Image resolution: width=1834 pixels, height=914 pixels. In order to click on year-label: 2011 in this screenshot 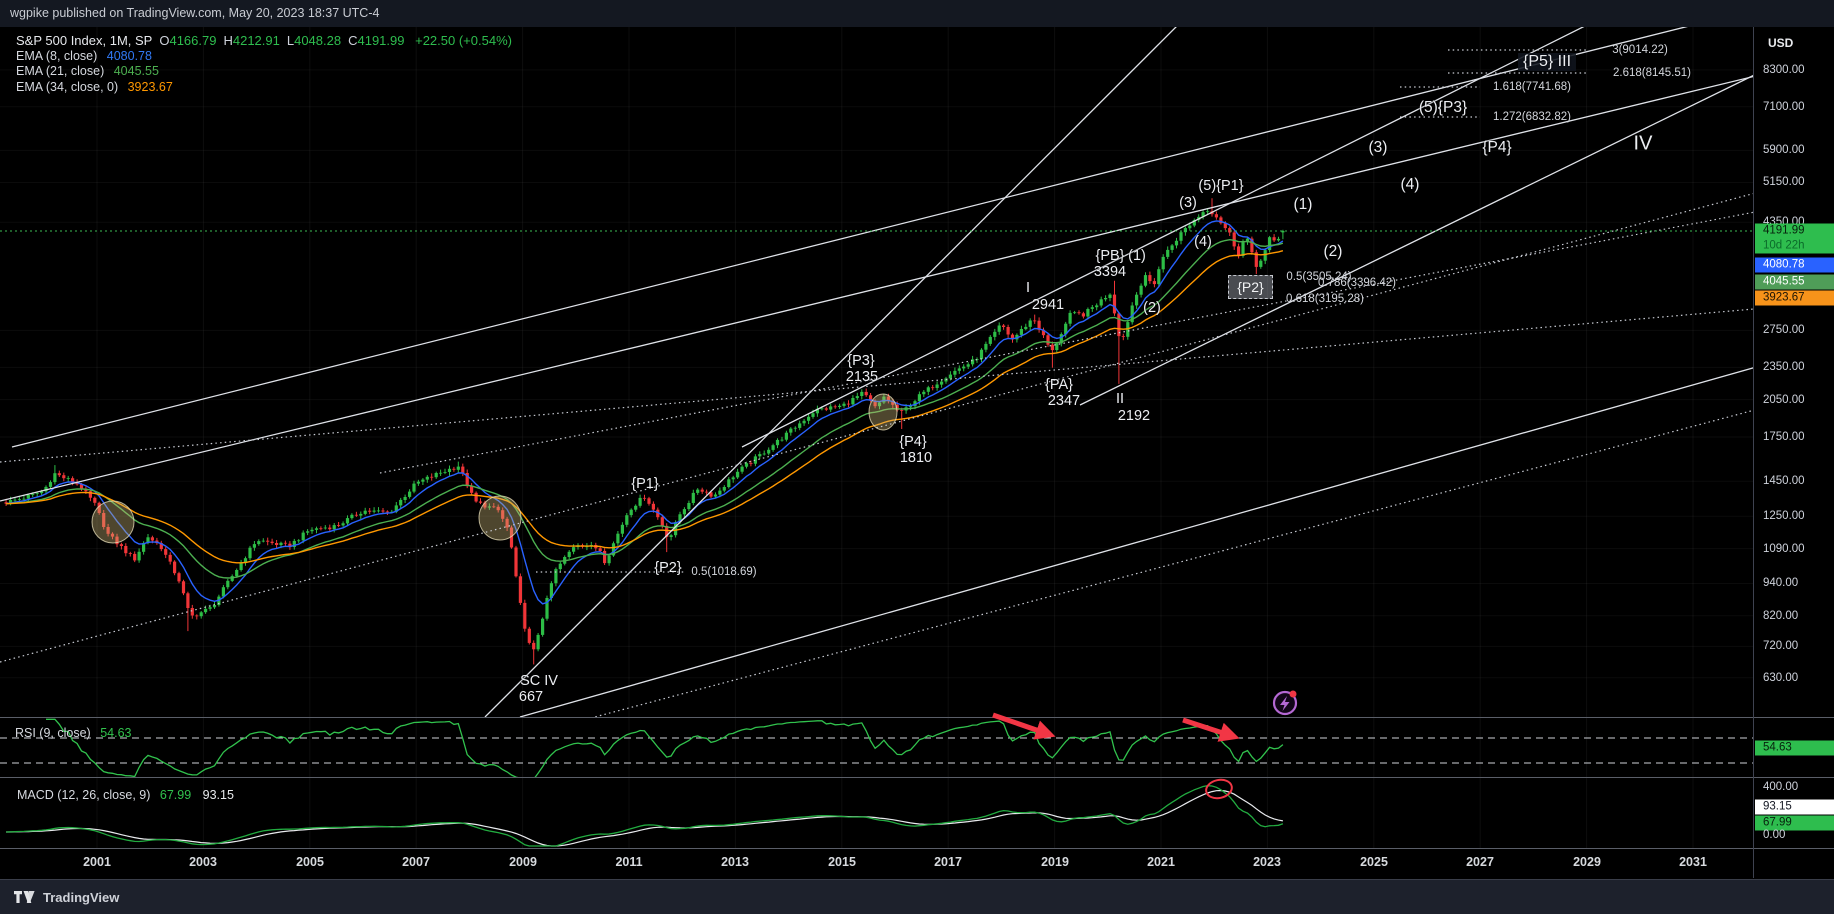, I will do `click(629, 862)`.